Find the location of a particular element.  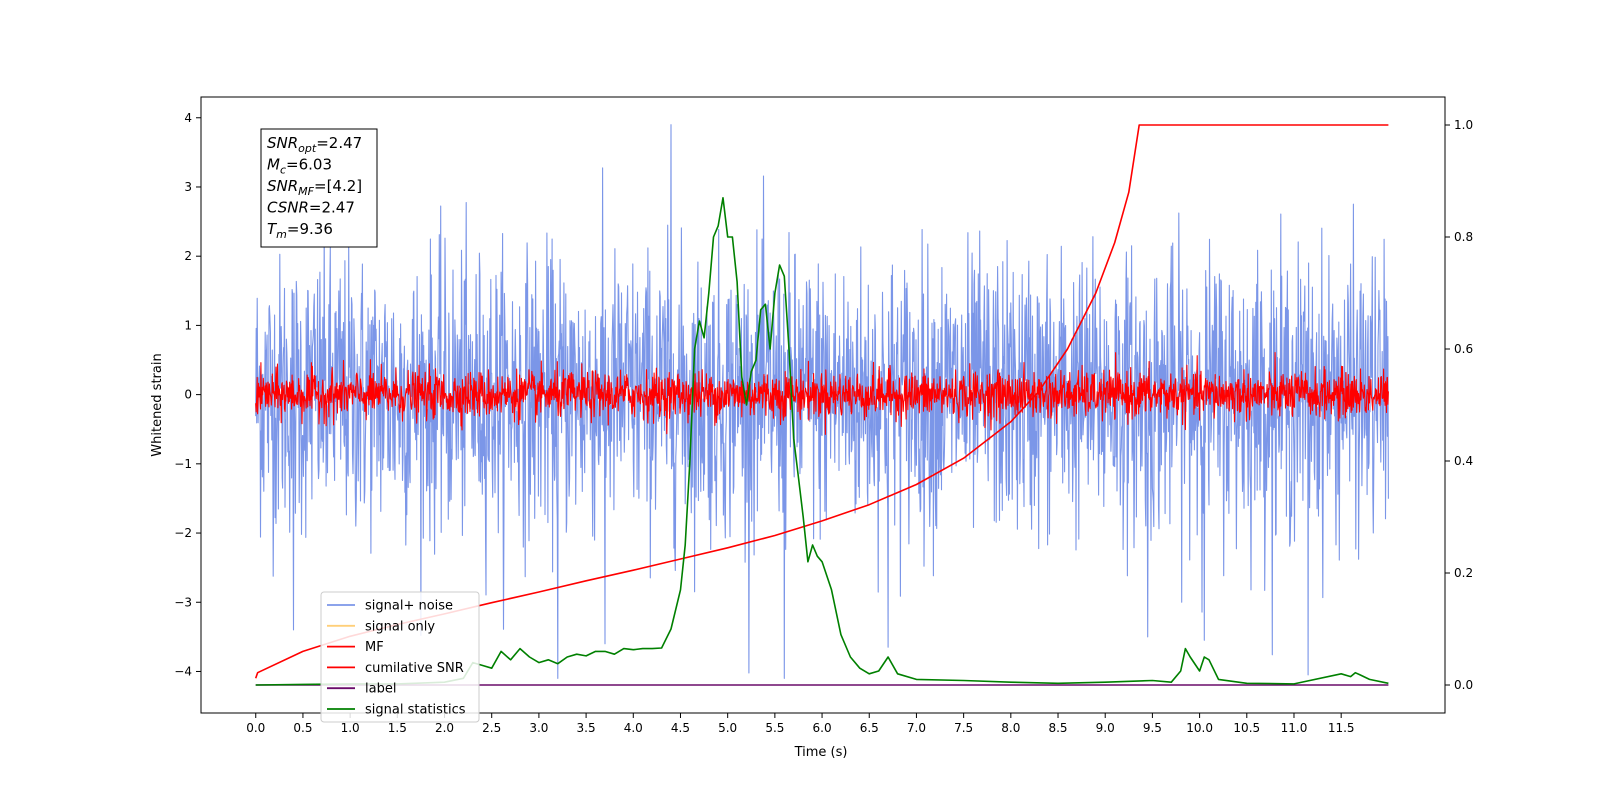

x-tick-label: 4.0 is located at coordinates (633, 728).